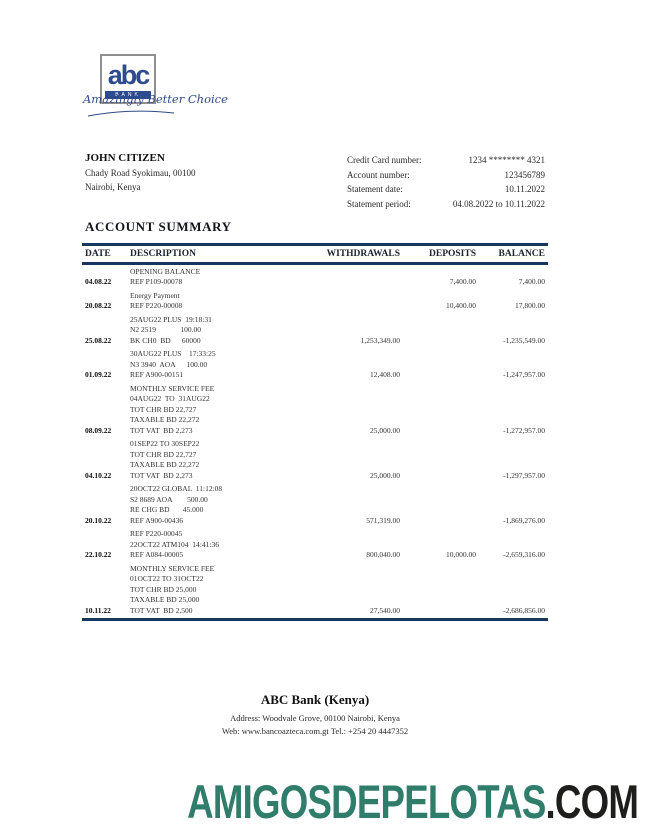  What do you see at coordinates (157, 554) in the screenshot?
I see `cell-description: REF A084-00005` at bounding box center [157, 554].